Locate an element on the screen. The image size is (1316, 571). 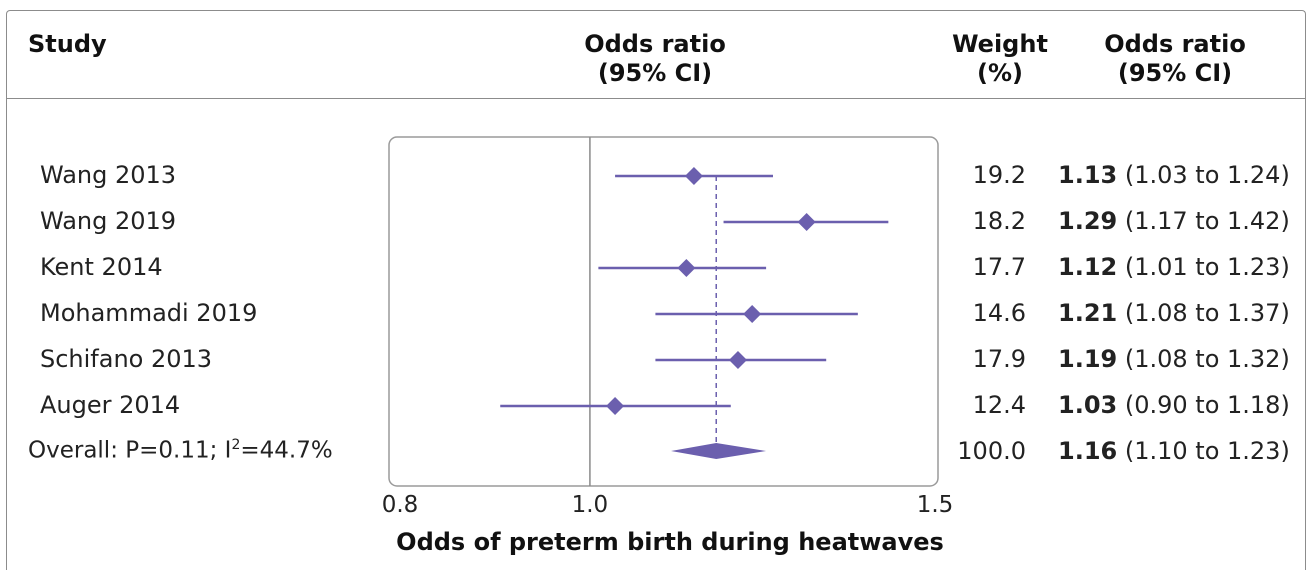
weight-value: 14.6 is located at coordinates (999, 313).